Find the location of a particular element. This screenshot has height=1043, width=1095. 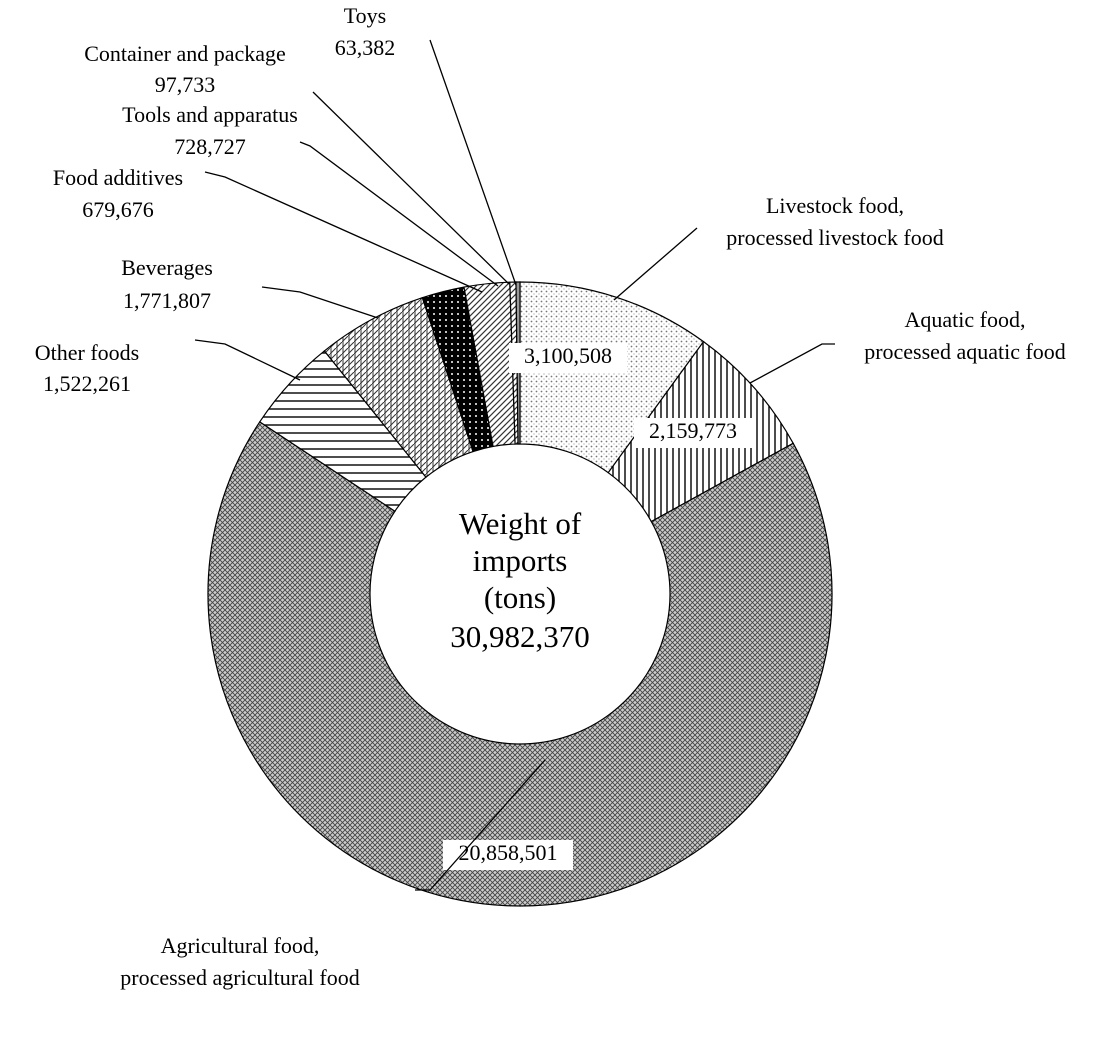

category-label: Livestock food, is located at coordinates (835, 205).